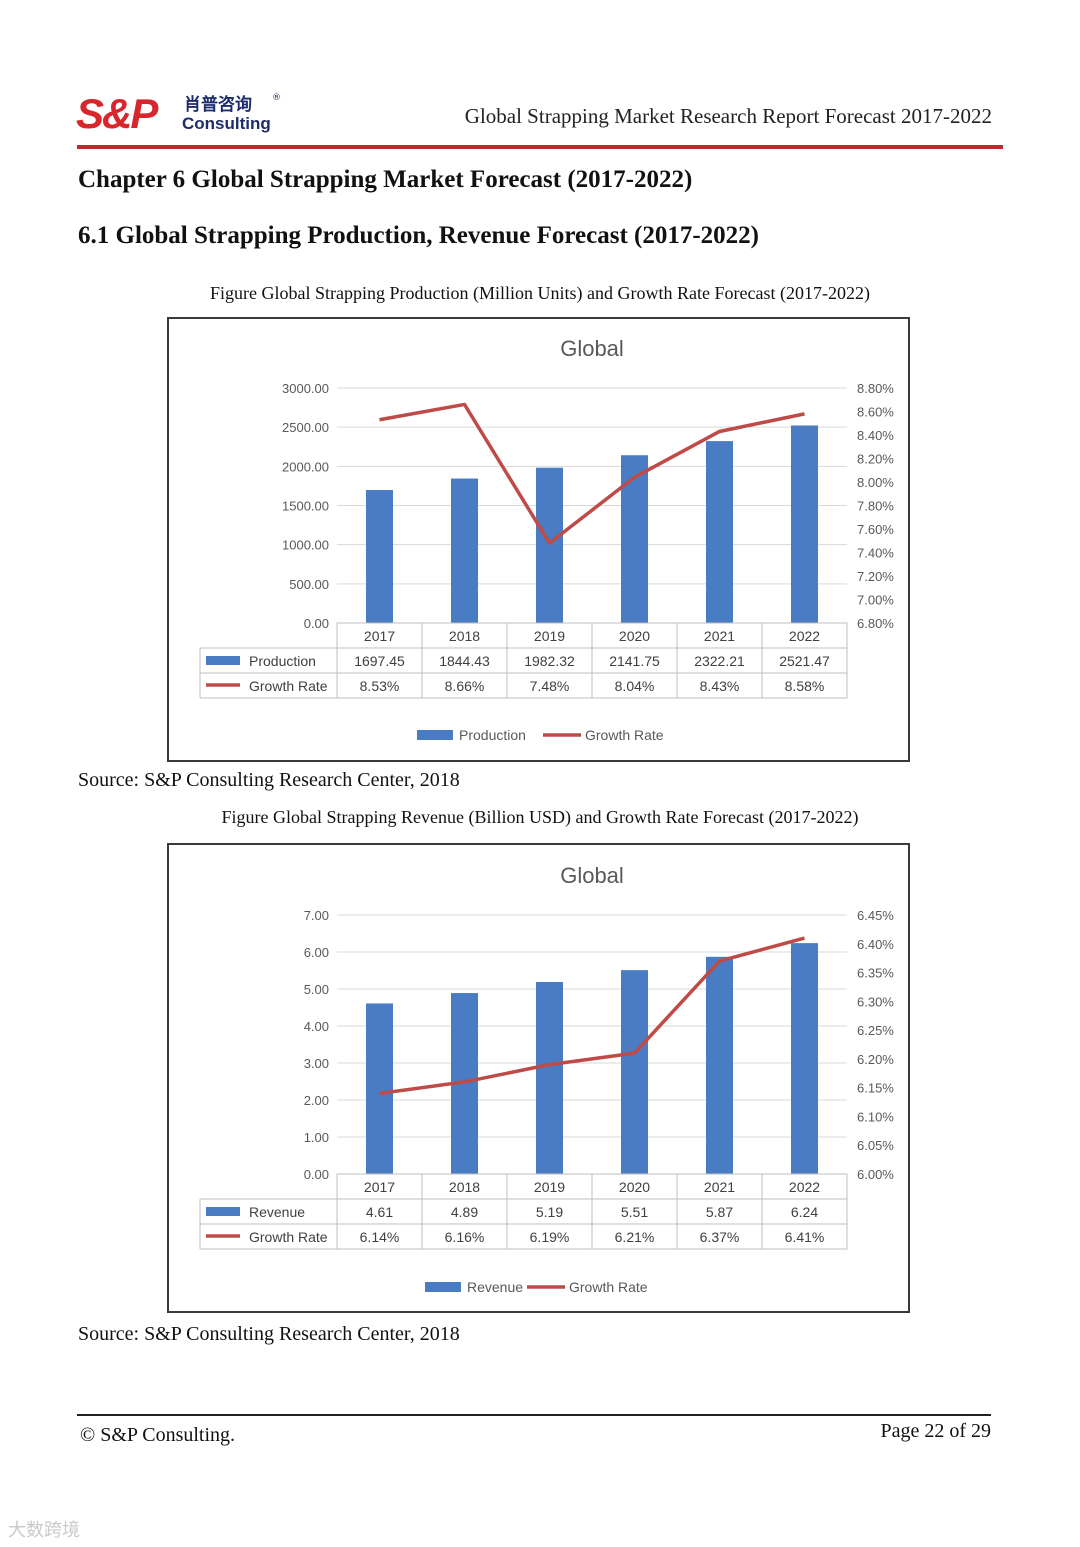 The height and width of the screenshot is (1547, 1080). What do you see at coordinates (464, 661) in the screenshot?
I see `data-label: 1844.43` at bounding box center [464, 661].